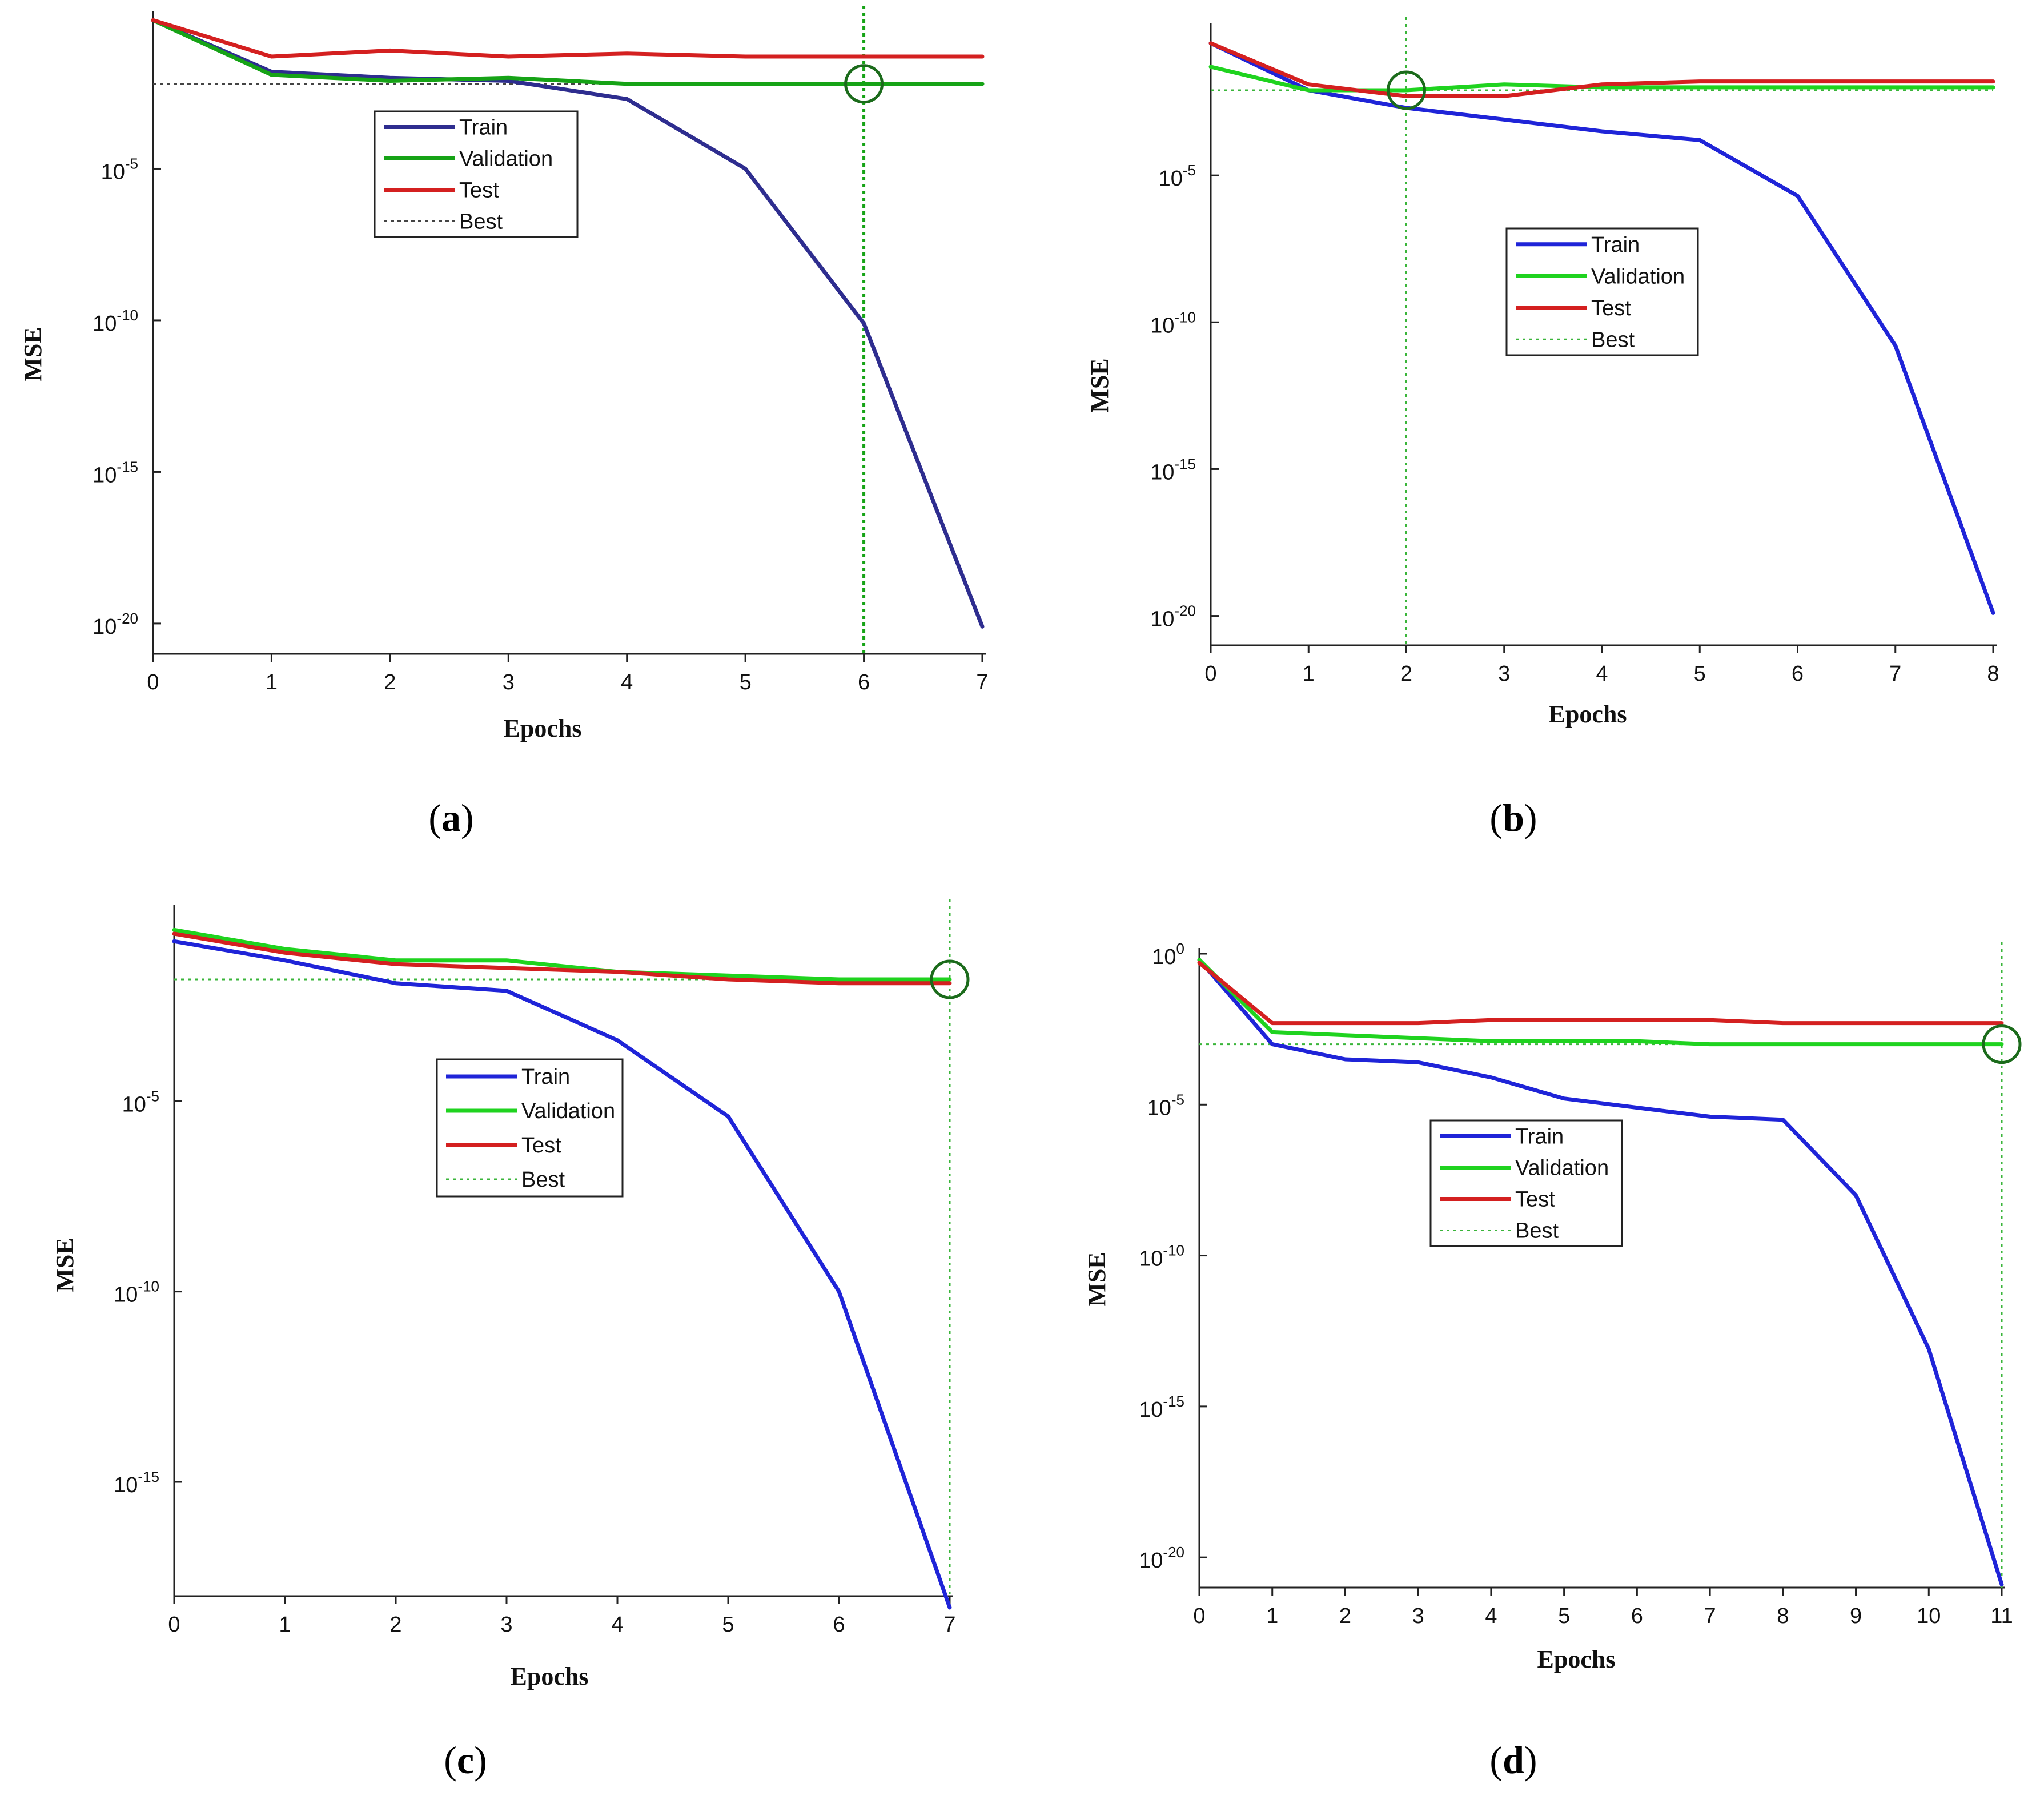  Describe the element at coordinates (2001, 1616) in the screenshot. I see `x-tick-label: 11` at that location.